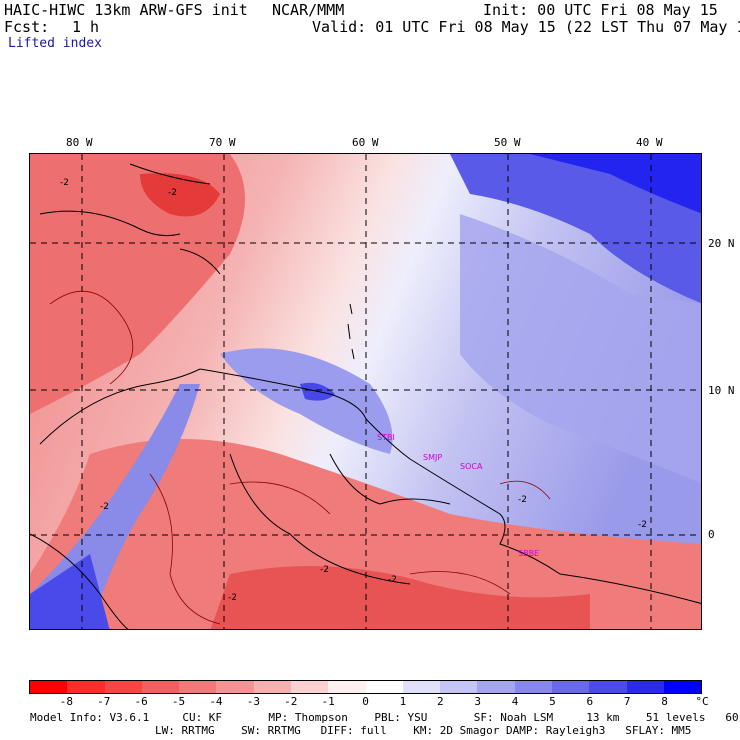  Describe the element at coordinates (126, 10) in the screenshot. I see `model-title: HAIC-HIWC 13km ARW-GFS init` at that location.